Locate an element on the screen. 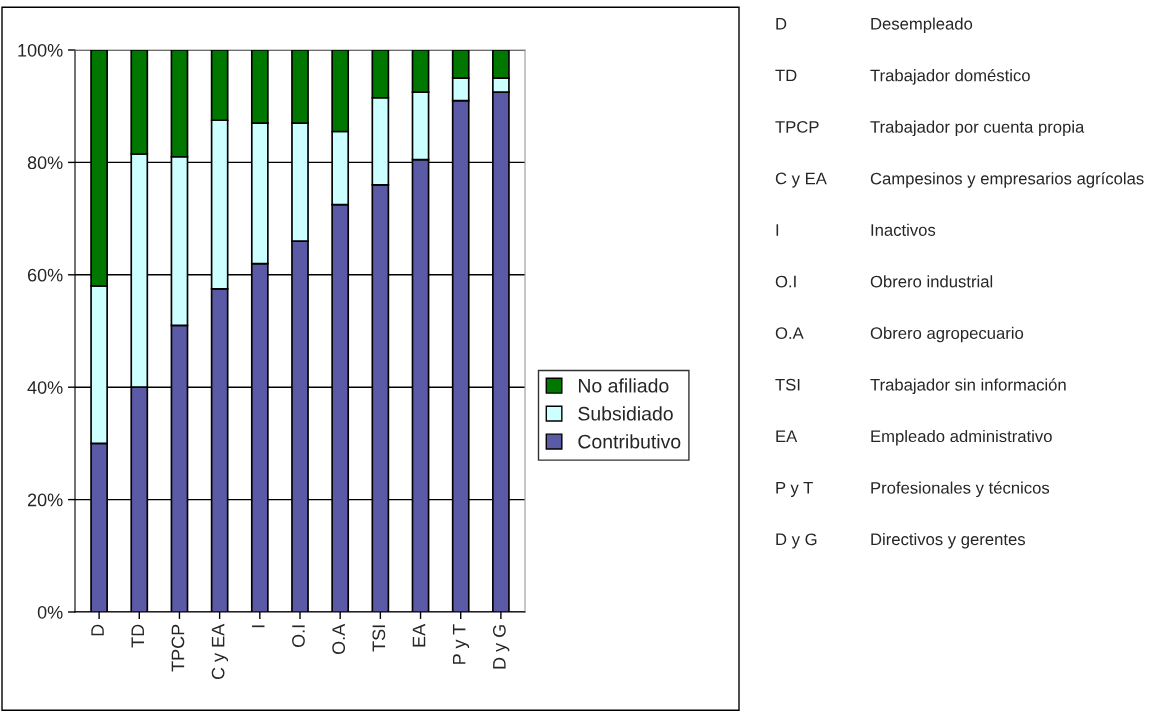 This screenshot has height=721, width=1161. text: Obrero industrial is located at coordinates (931, 281).